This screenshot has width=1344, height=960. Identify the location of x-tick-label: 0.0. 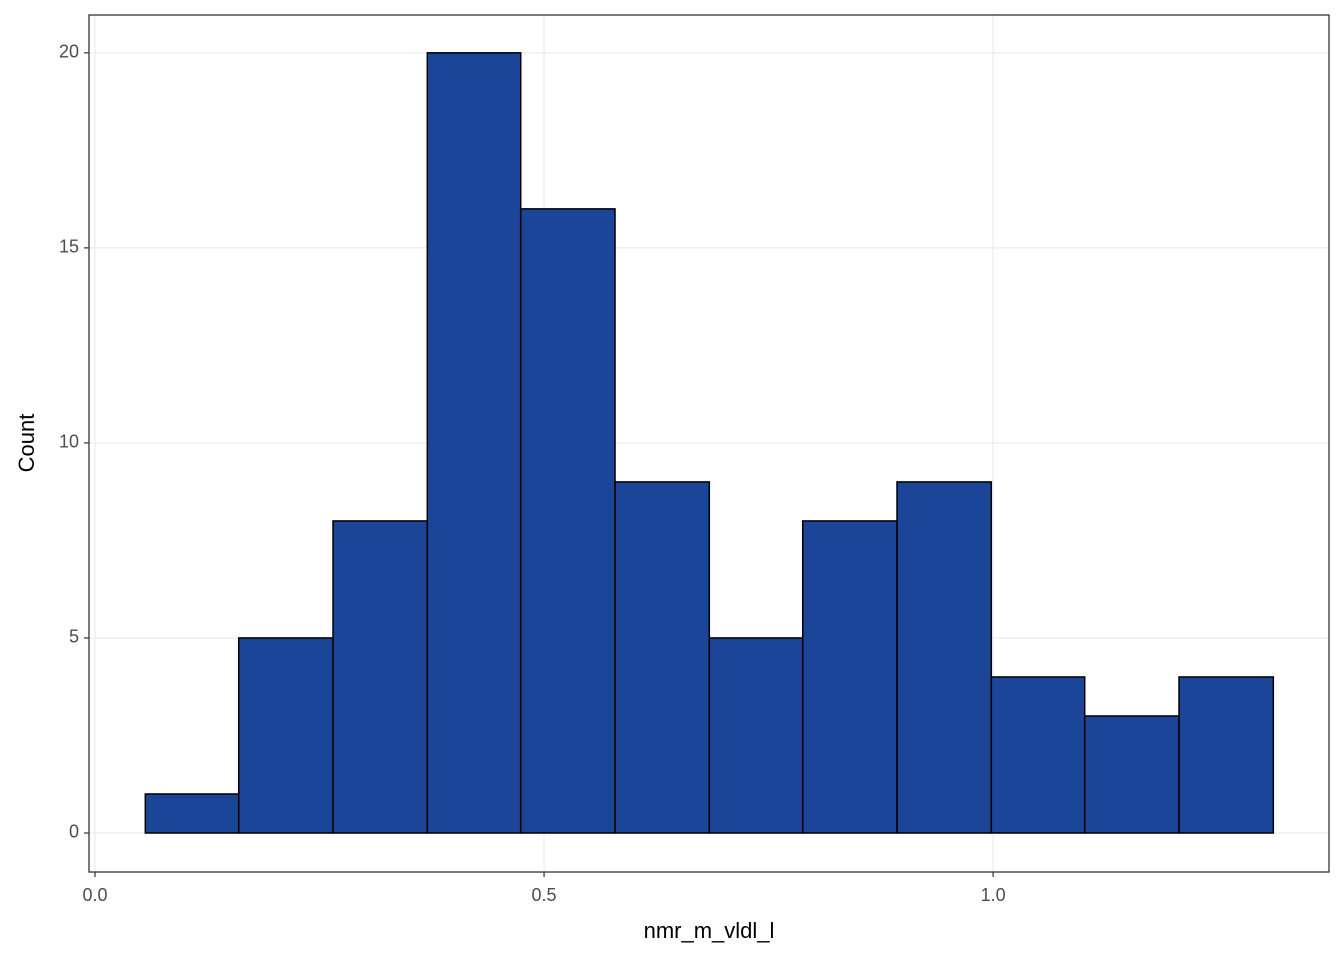
(95, 895).